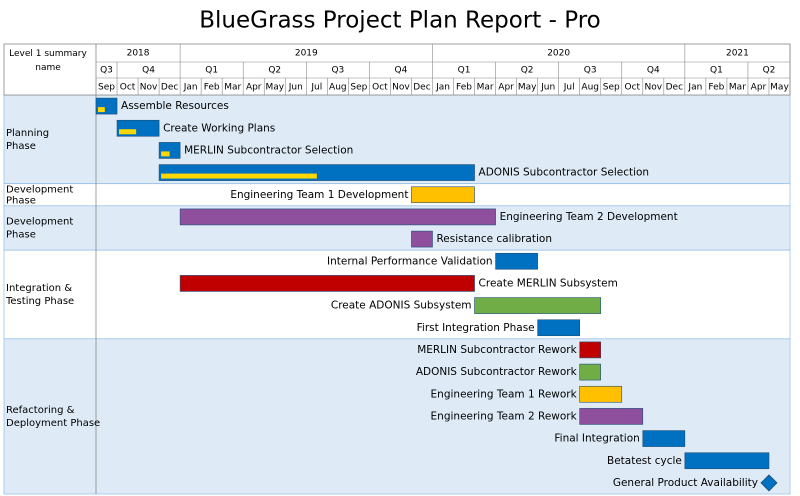 This screenshot has width=800, height=496. Describe the element at coordinates (644, 461) in the screenshot. I see `task-label: Betatest cycle` at that location.